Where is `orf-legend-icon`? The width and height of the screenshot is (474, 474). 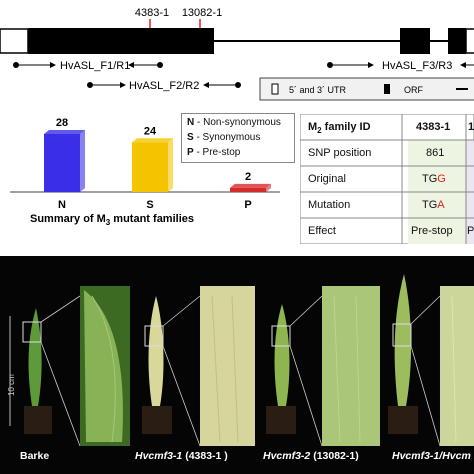 orf-legend-icon is located at coordinates (387, 89).